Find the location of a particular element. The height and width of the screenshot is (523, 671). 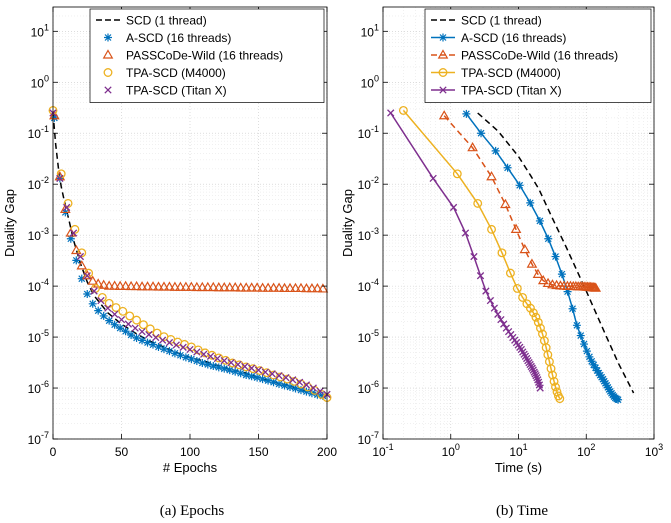

series-passcode is located at coordinates (520, 201).